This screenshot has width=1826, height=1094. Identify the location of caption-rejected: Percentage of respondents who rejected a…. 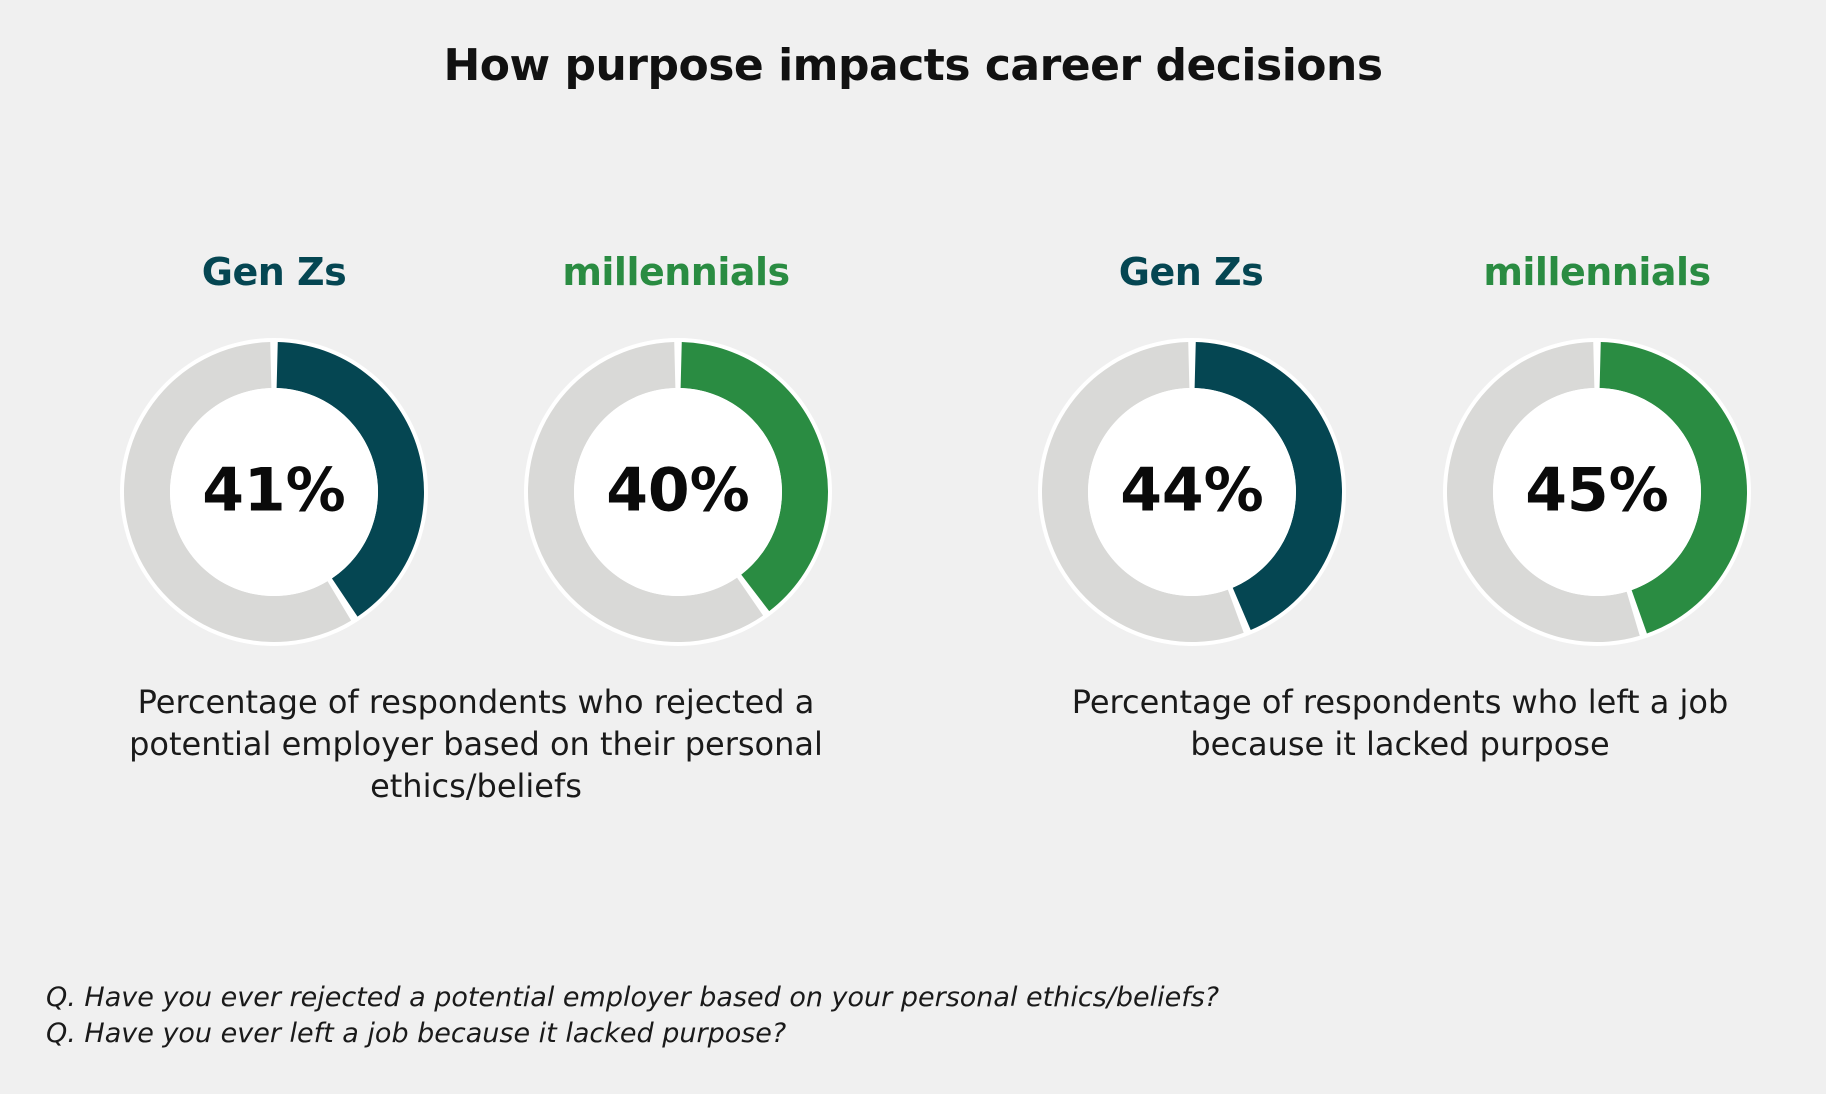
(476, 744).